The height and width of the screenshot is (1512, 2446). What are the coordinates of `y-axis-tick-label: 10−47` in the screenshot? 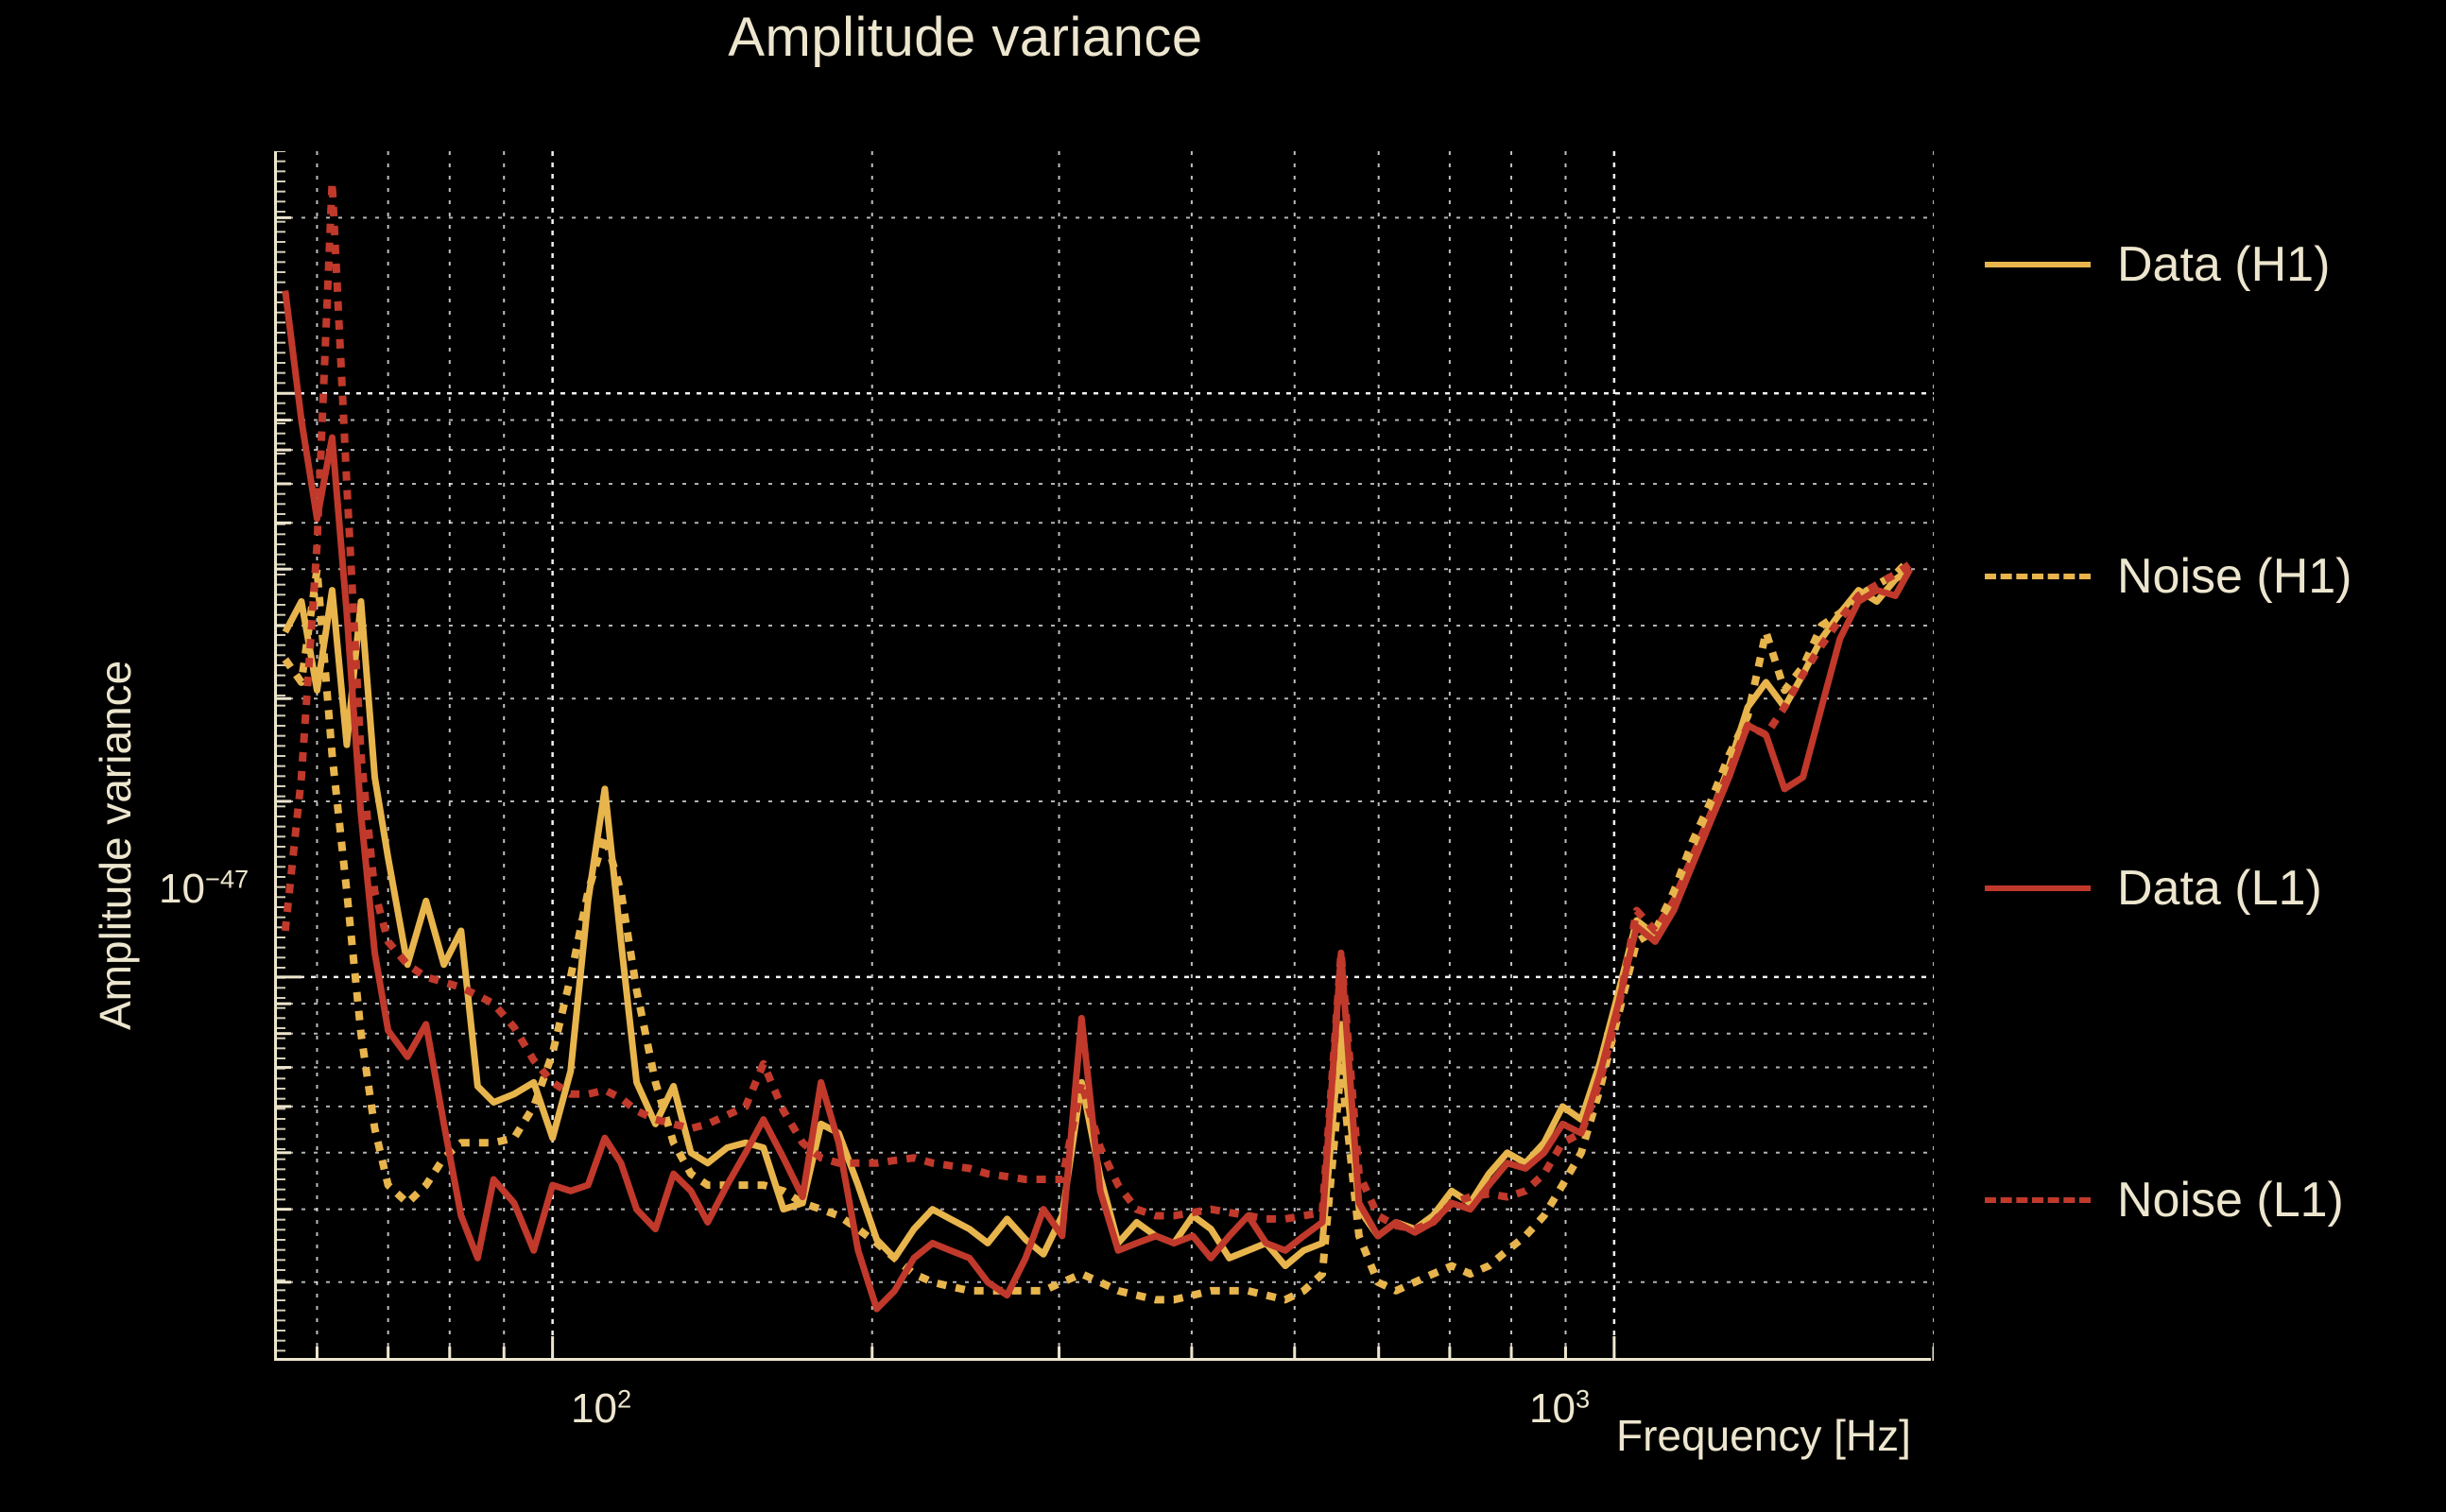 It's located at (204, 889).